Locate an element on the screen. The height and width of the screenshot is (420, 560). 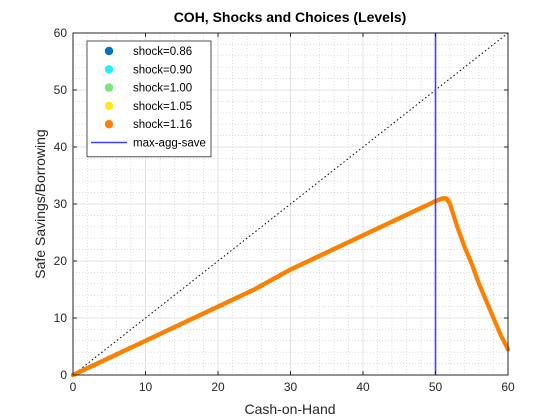
x-tick-label: 20 is located at coordinates (218, 387).